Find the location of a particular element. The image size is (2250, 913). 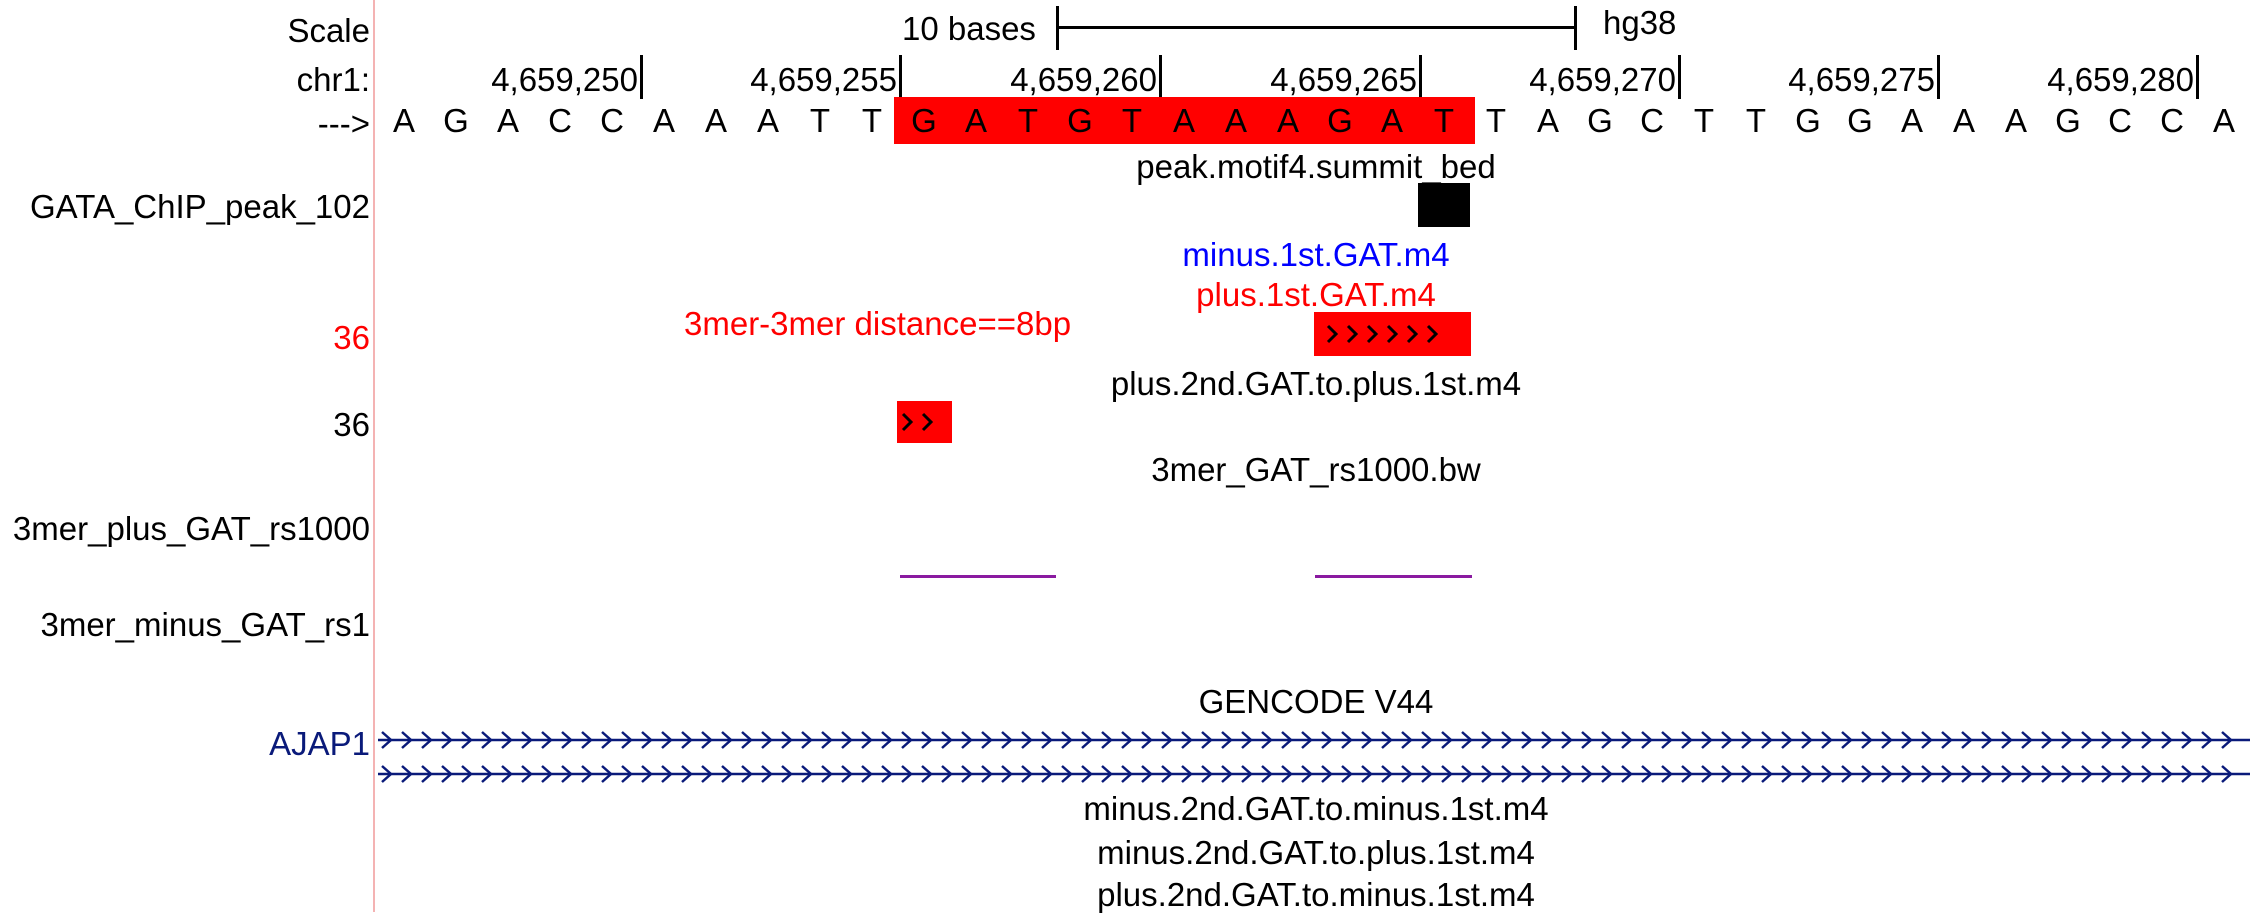

ruler-position-label: 4,659,265 is located at coordinates (1343, 79).